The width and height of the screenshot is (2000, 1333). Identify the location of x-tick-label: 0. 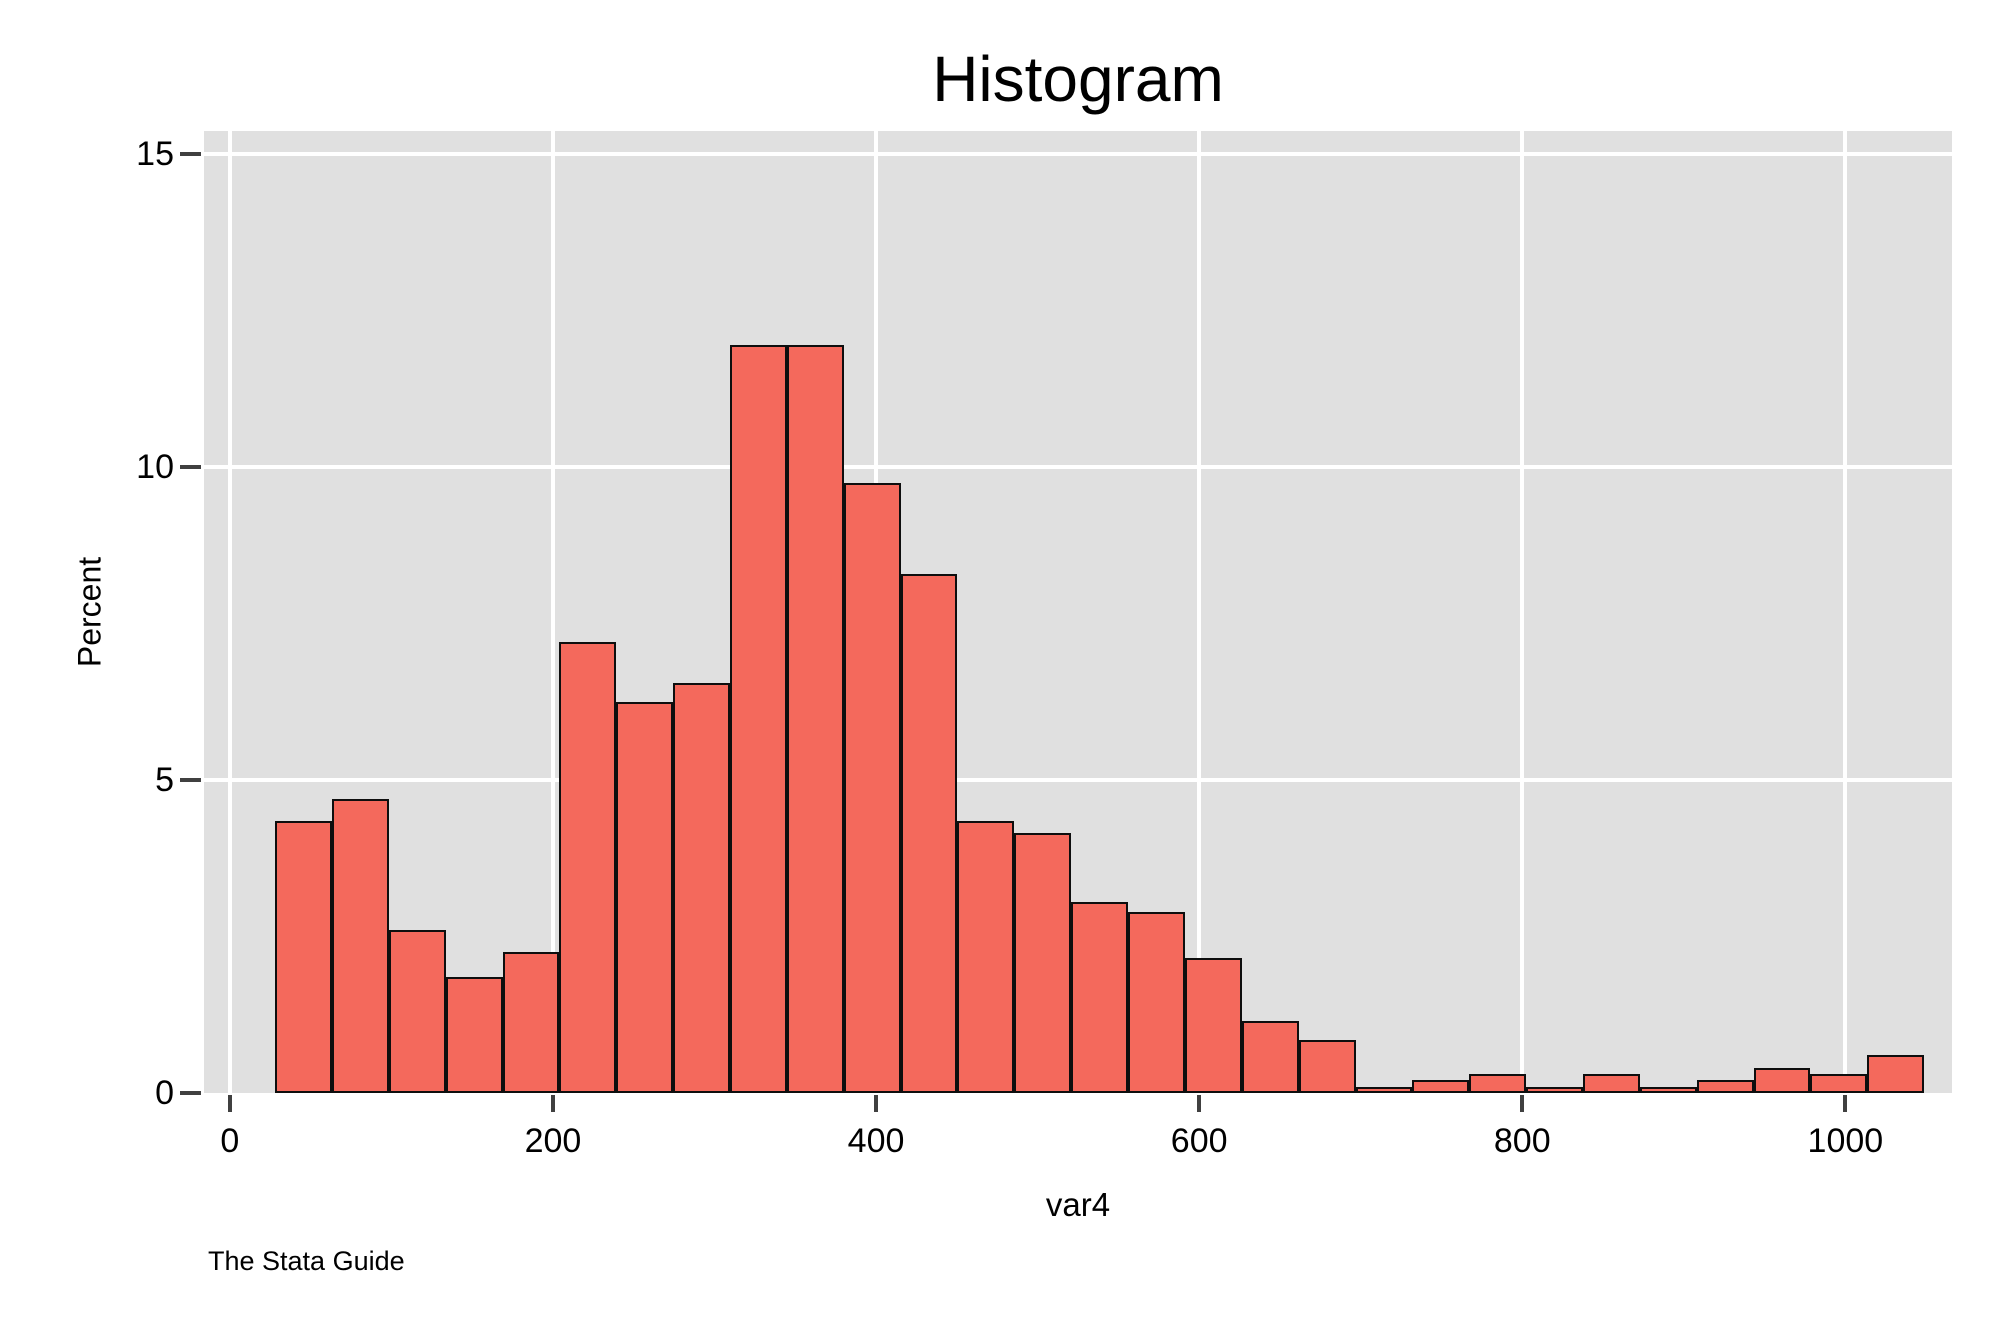
(230, 1141).